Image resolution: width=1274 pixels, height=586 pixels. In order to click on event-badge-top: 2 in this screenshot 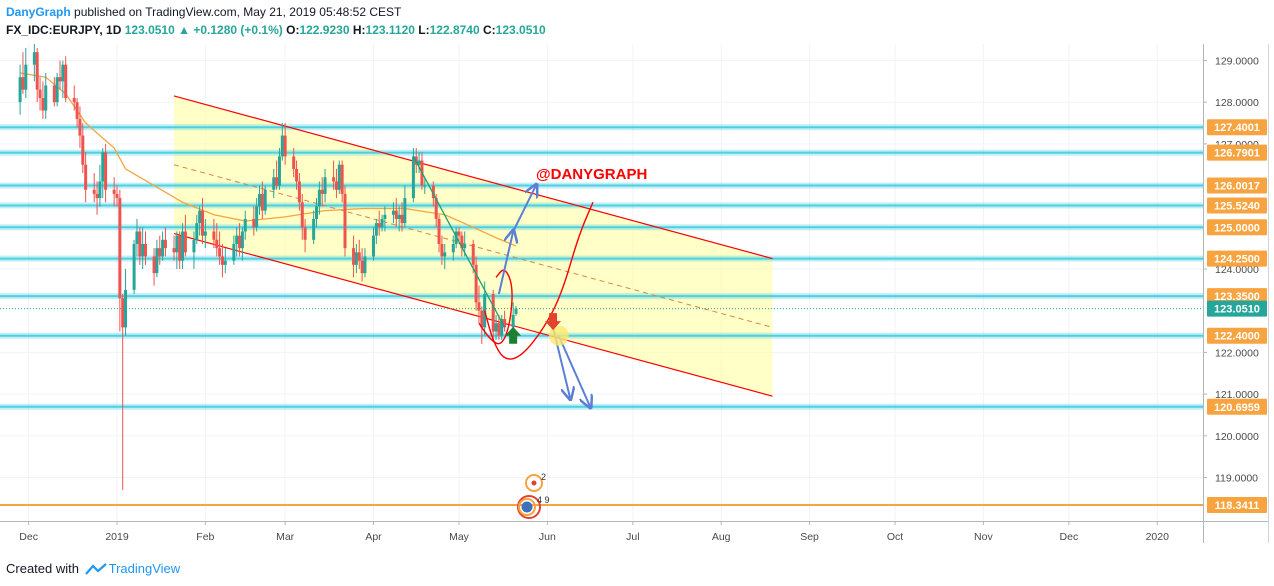, I will do `click(535, 482)`.